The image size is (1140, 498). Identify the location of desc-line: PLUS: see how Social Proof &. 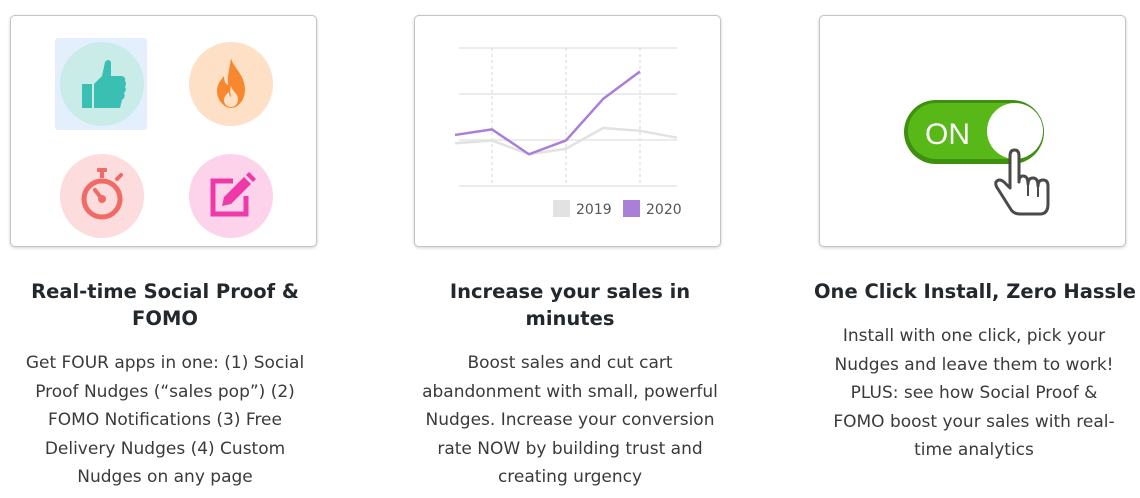
(974, 393).